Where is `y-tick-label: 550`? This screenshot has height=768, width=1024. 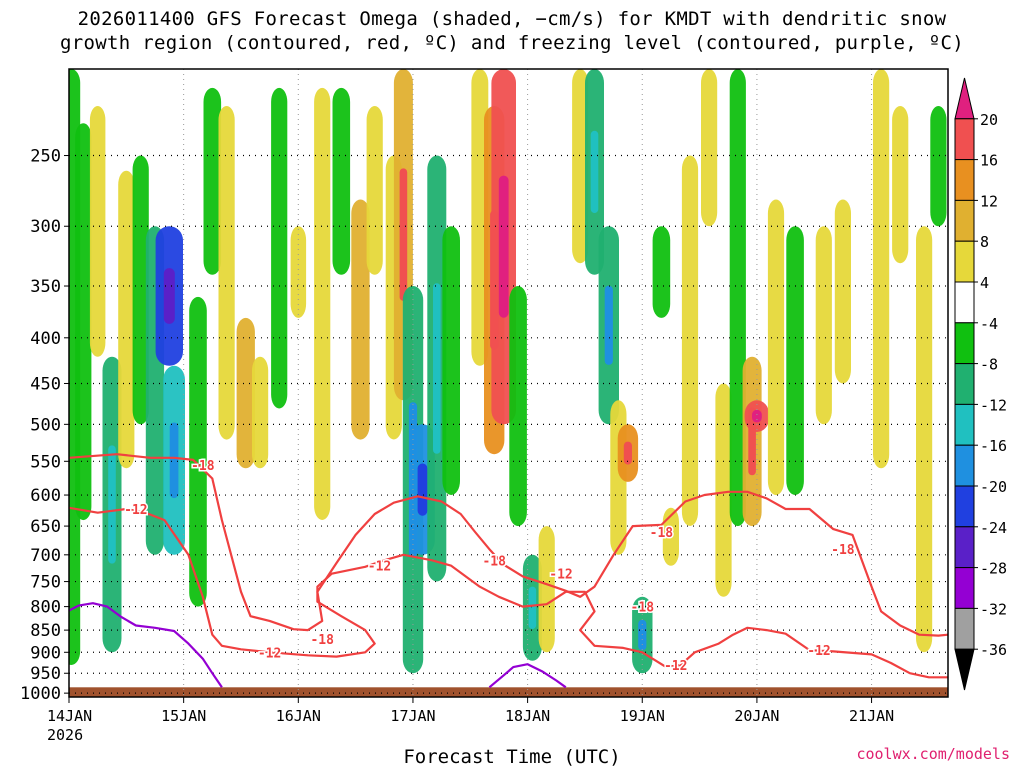
y-tick-label: 550 is located at coordinates (45, 462).